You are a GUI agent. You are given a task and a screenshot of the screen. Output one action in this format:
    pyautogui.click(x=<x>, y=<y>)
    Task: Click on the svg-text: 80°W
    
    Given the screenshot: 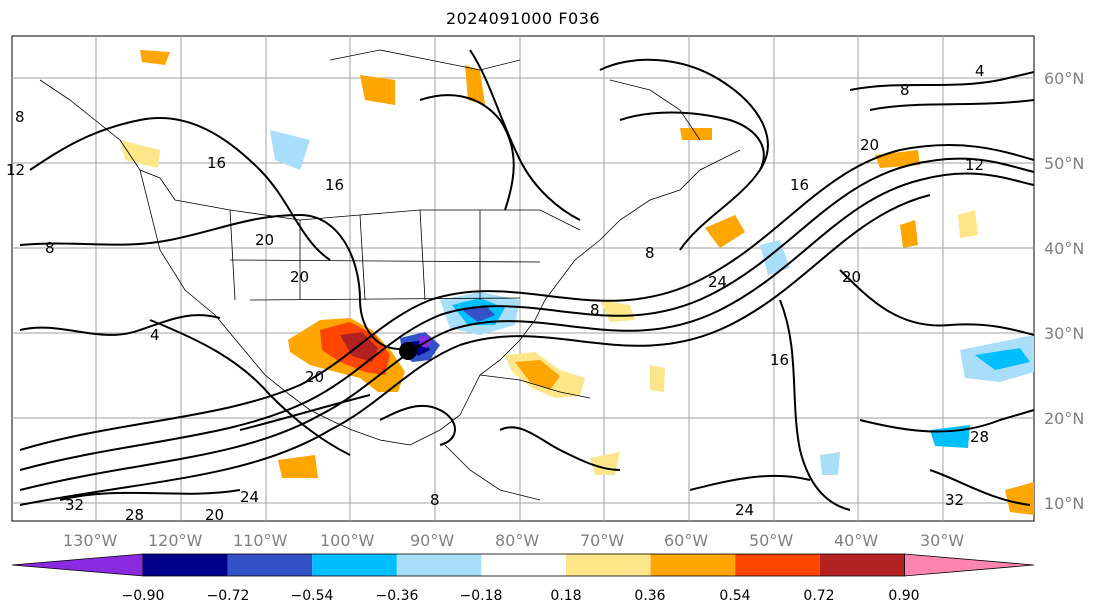 What is the action you would take?
    pyautogui.click(x=517, y=540)
    